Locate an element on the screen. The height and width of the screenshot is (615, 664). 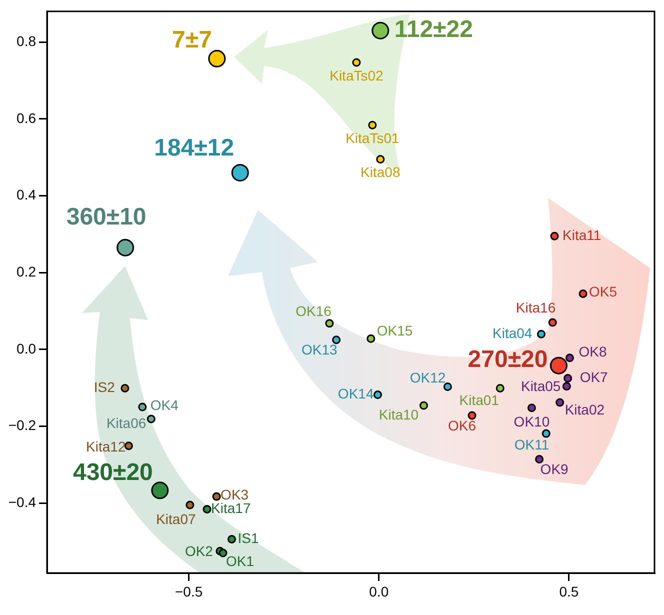
annotation: OK14 is located at coordinates (356, 394).